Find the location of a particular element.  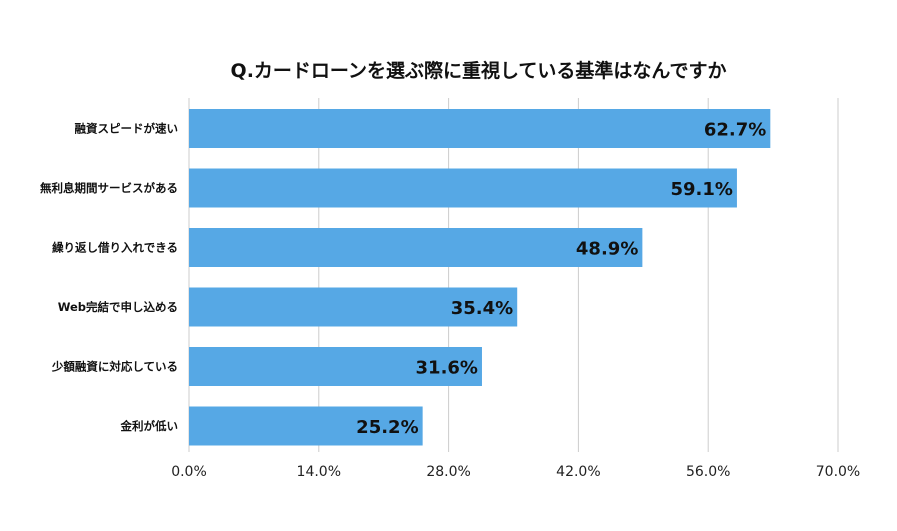

x-tick-label: 28.0% is located at coordinates (448, 472).